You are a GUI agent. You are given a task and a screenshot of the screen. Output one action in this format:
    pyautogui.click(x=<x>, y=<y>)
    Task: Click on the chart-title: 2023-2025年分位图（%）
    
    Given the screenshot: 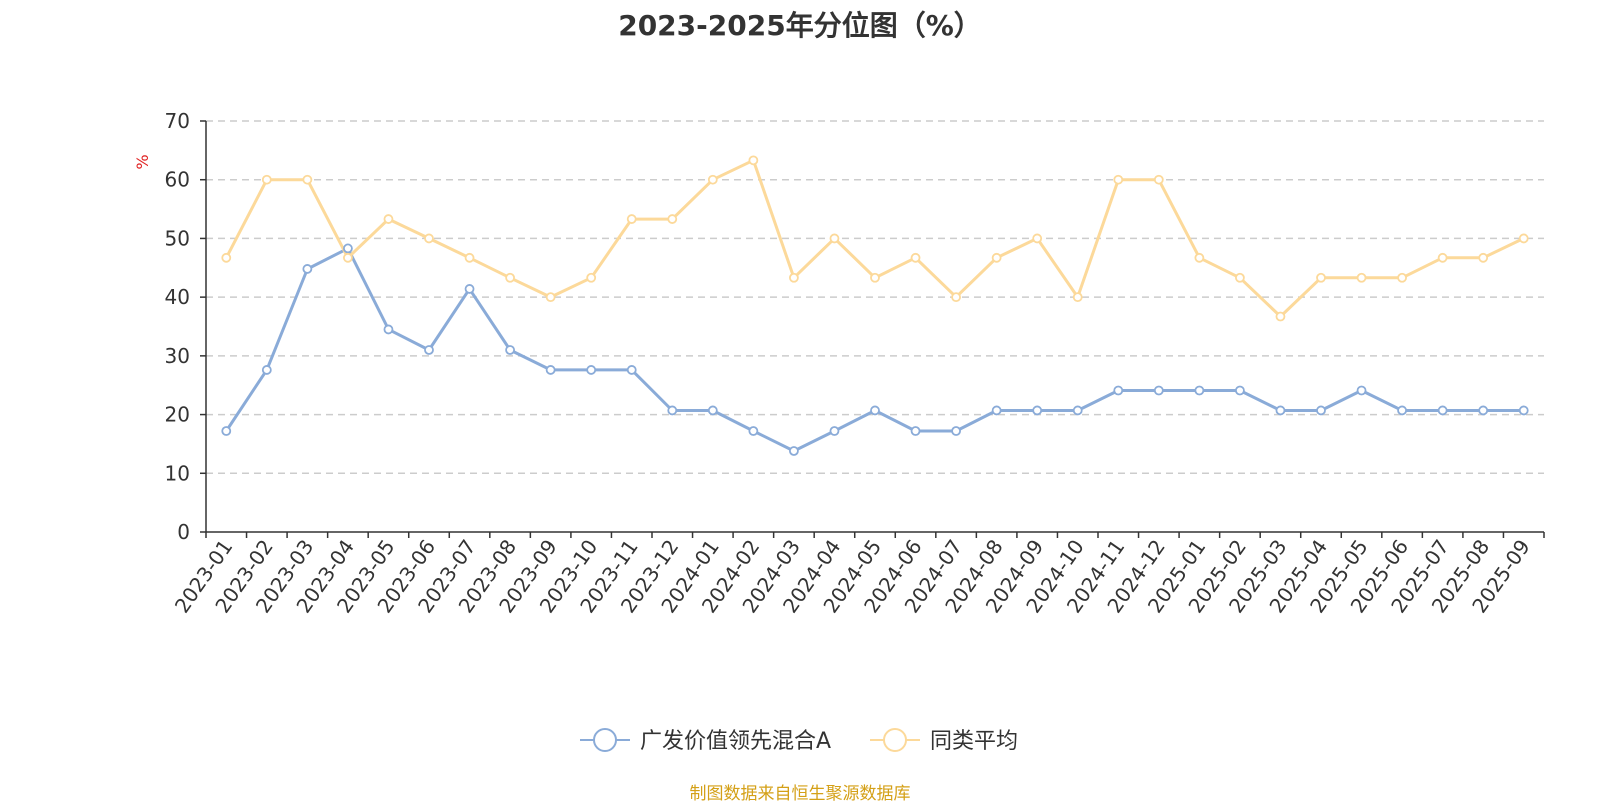 What is the action you would take?
    pyautogui.click(x=800, y=25)
    